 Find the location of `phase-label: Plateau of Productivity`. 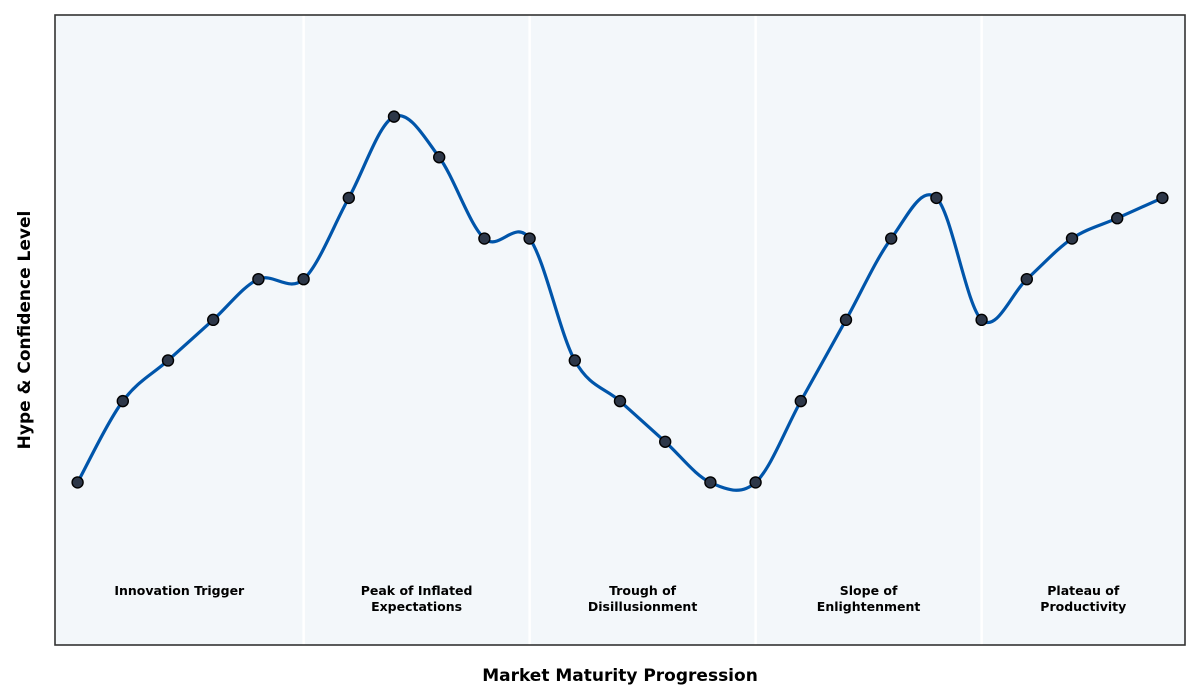

phase-label: Plateau of Productivity is located at coordinates (1083, 598).